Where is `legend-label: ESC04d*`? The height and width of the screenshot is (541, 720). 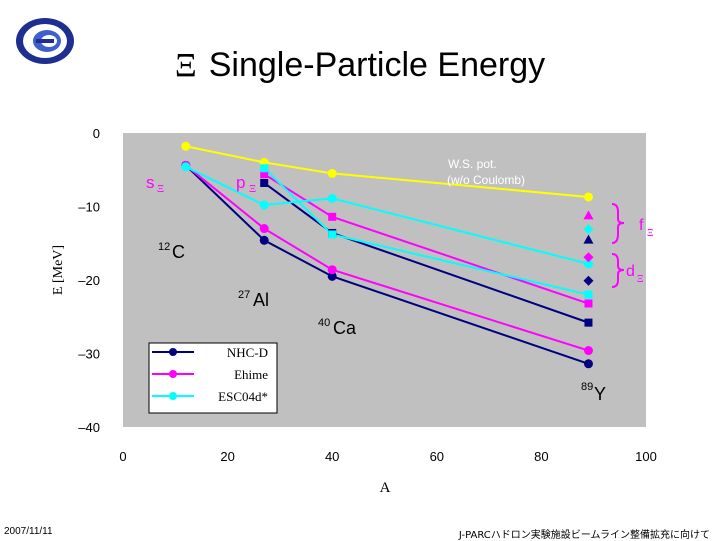
legend-label: ESC04d* is located at coordinates (243, 396).